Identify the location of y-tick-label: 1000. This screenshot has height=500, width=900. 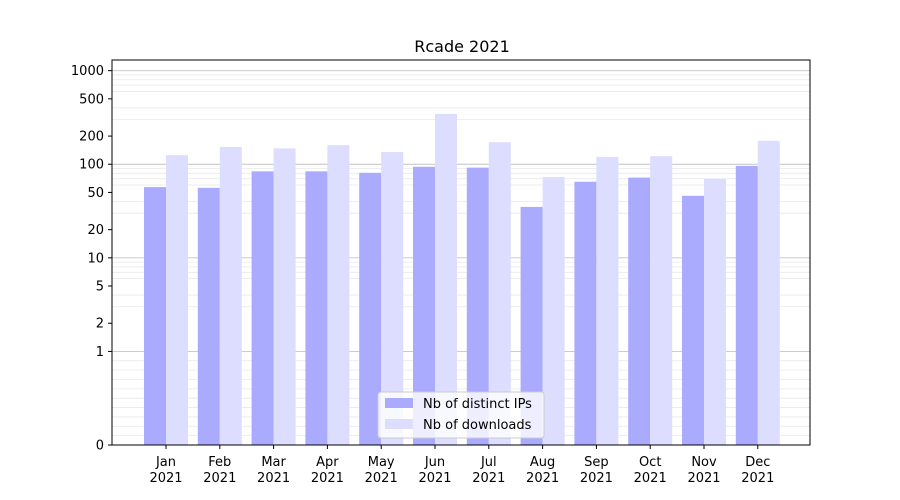
(87, 71).